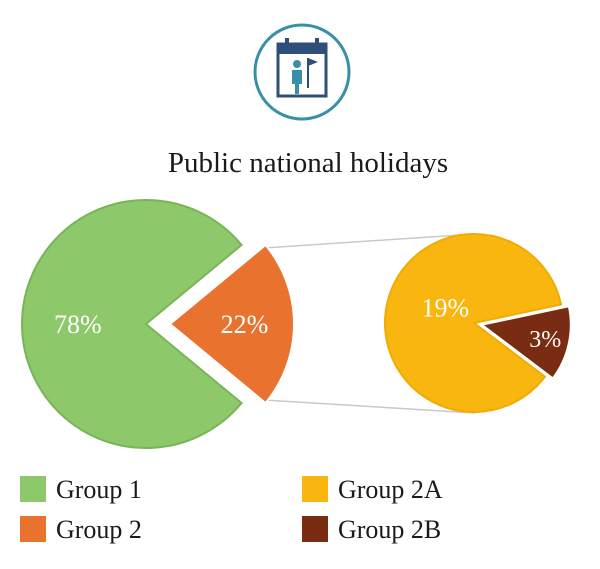 The height and width of the screenshot is (569, 600). What do you see at coordinates (302, 72) in the screenshot?
I see `calendar-person-flag-icon` at bounding box center [302, 72].